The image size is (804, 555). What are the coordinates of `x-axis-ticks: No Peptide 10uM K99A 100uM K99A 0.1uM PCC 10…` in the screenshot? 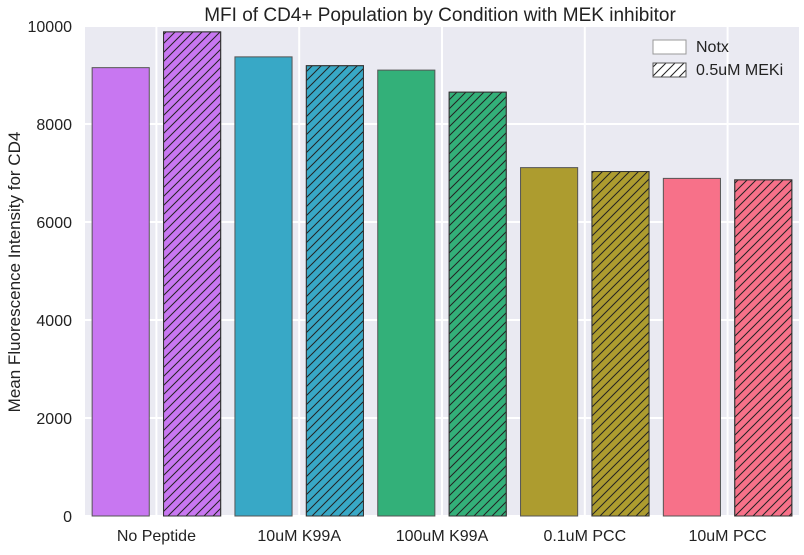 It's located at (442, 536).